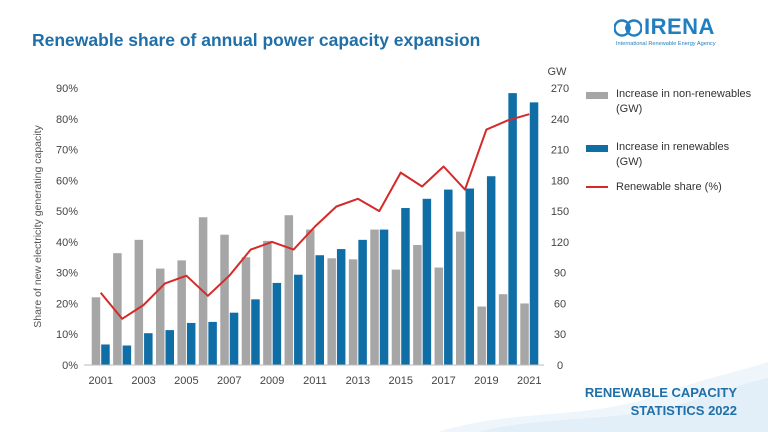 This screenshot has height=432, width=768. Describe the element at coordinates (469, 276) in the screenshot. I see `bar-renewables-2018` at that location.